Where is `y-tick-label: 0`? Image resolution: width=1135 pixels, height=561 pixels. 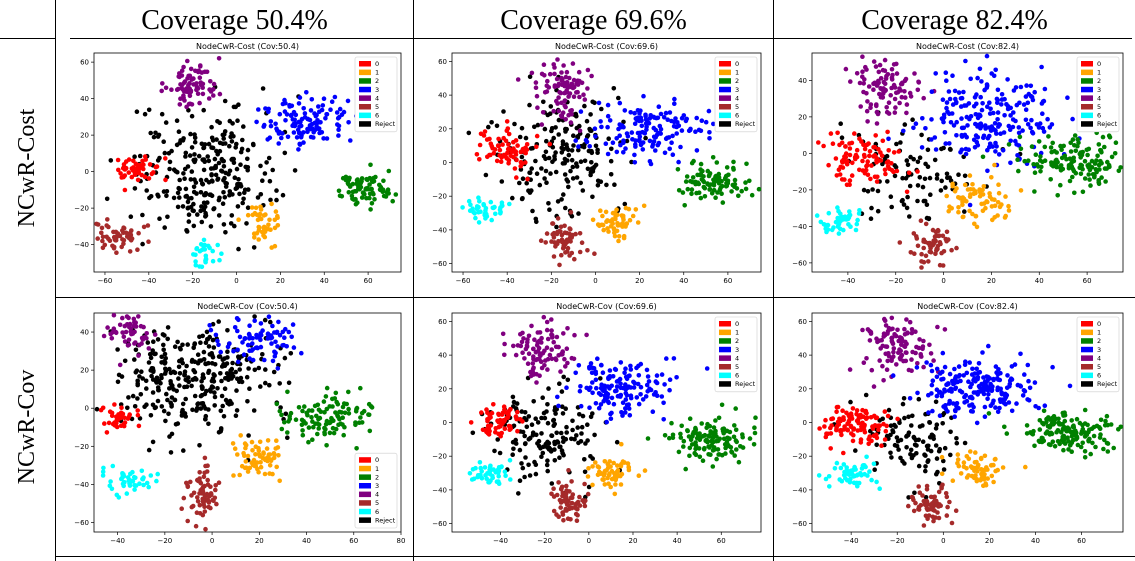 y-tick-label: 0 is located at coordinates (87, 409).